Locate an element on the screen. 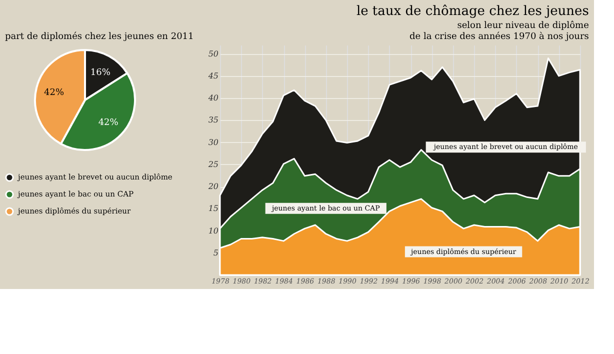  y-tick-label: 10 is located at coordinates (213, 231).